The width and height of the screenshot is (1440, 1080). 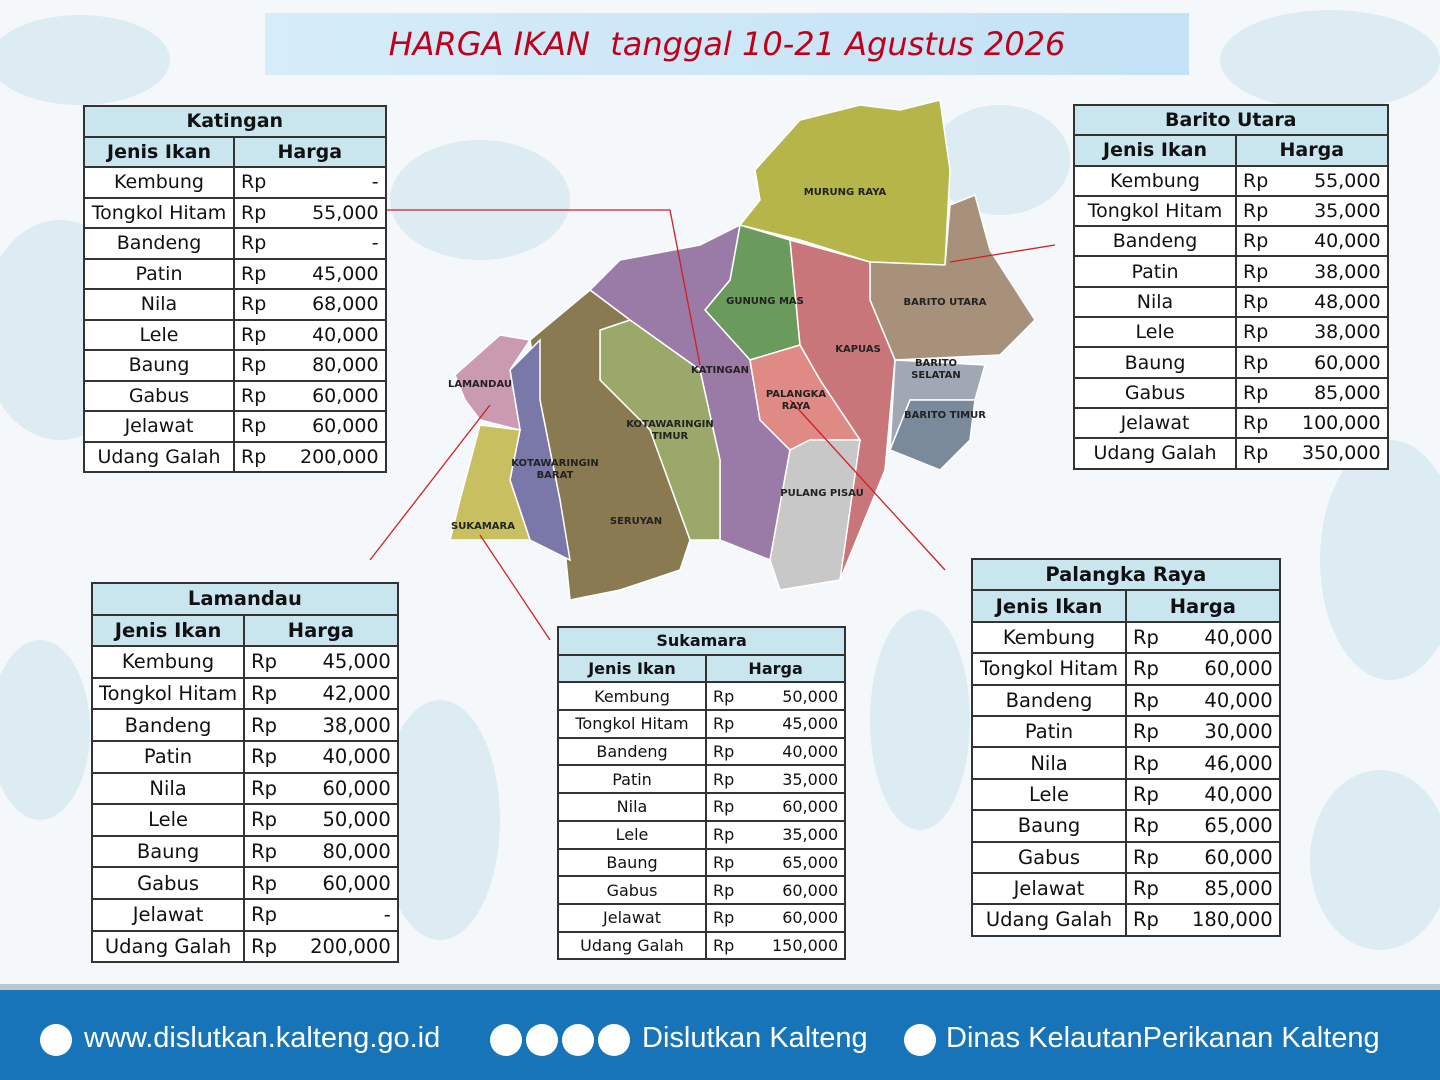 I want to click on table-row: Bandeng Rp 38,000, so click(x=244, y=725).